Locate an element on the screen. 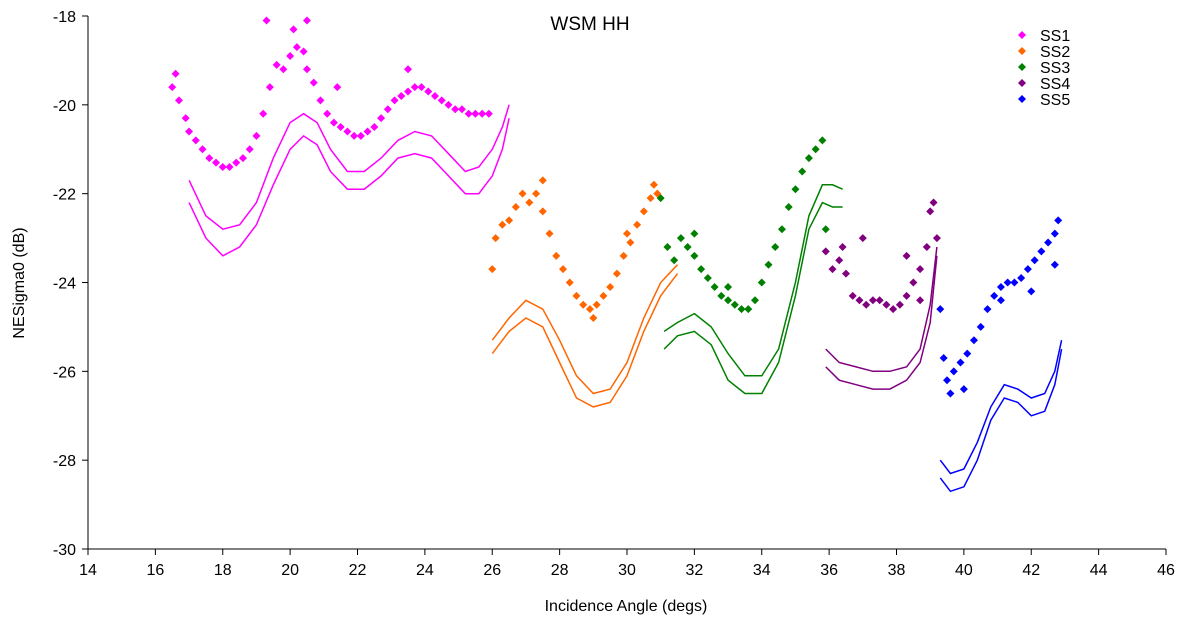  legend-label-ss1: SS1 is located at coordinates (1055, 36).